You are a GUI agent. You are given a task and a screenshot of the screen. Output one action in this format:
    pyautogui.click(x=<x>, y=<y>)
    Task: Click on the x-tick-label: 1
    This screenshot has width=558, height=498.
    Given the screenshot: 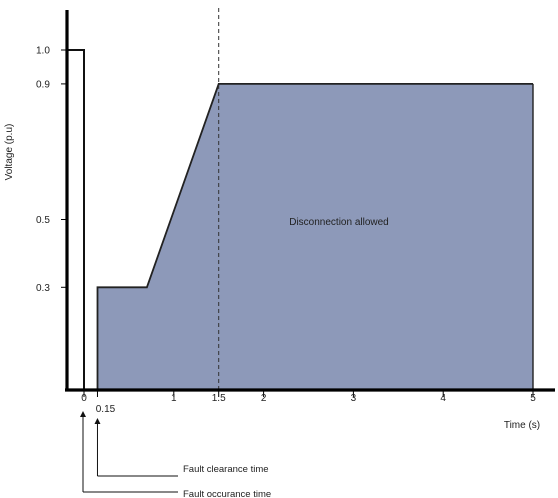 What is the action you would take?
    pyautogui.click(x=174, y=398)
    